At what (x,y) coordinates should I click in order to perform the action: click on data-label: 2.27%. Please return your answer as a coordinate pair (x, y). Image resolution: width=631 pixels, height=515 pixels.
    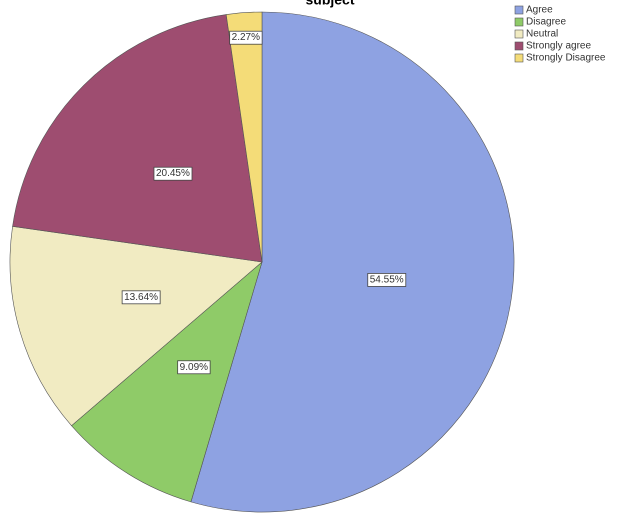
    Looking at the image, I should click on (246, 37).